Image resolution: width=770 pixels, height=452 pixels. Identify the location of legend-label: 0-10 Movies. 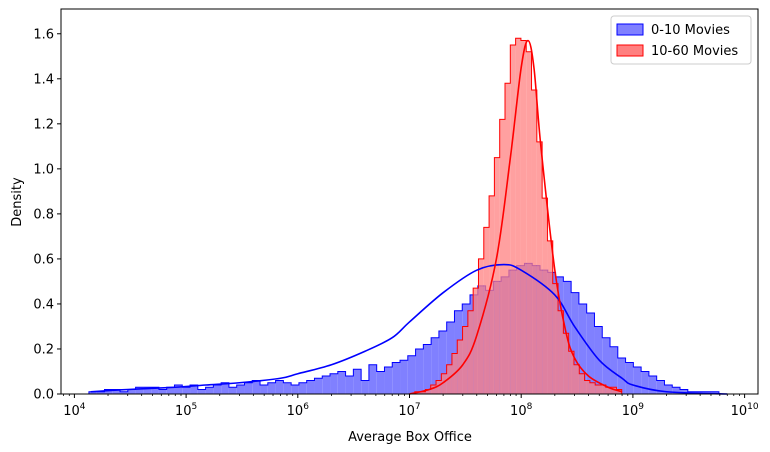
(690, 30).